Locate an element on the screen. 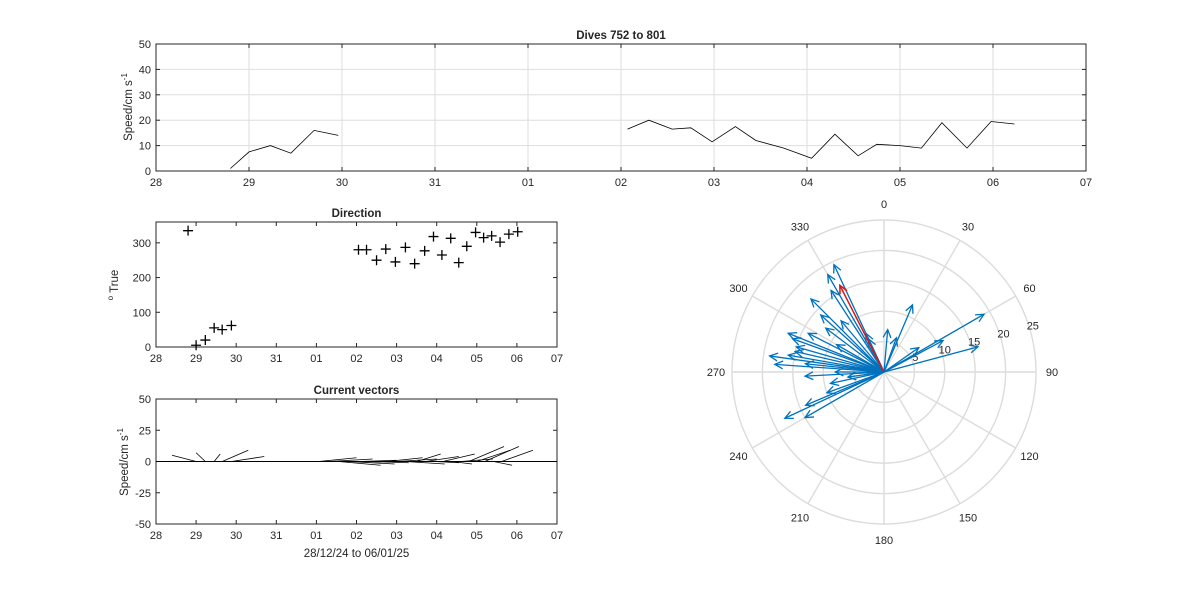  x-tick-label: 01 is located at coordinates (528, 183).